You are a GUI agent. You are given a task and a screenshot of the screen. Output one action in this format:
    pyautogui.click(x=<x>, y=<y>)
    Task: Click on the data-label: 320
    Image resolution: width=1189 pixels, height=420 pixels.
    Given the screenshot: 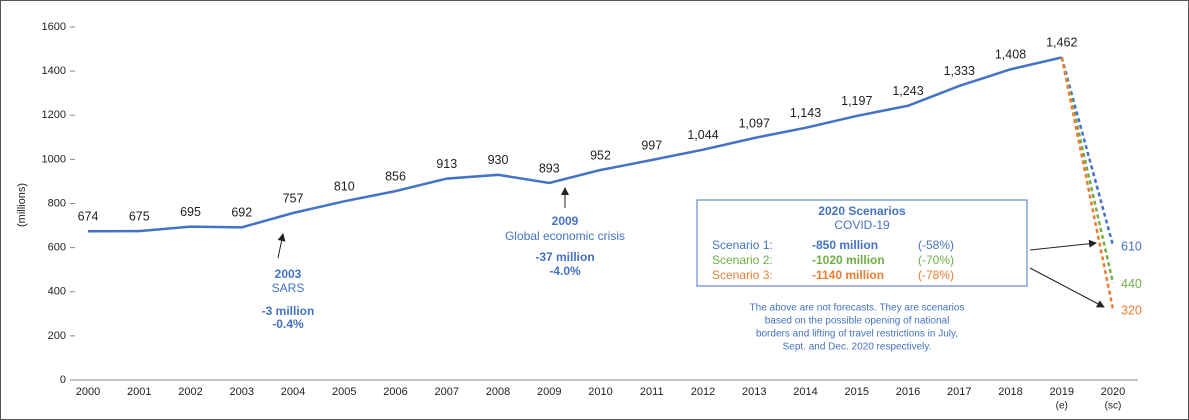 What is the action you would take?
    pyautogui.click(x=1131, y=311)
    